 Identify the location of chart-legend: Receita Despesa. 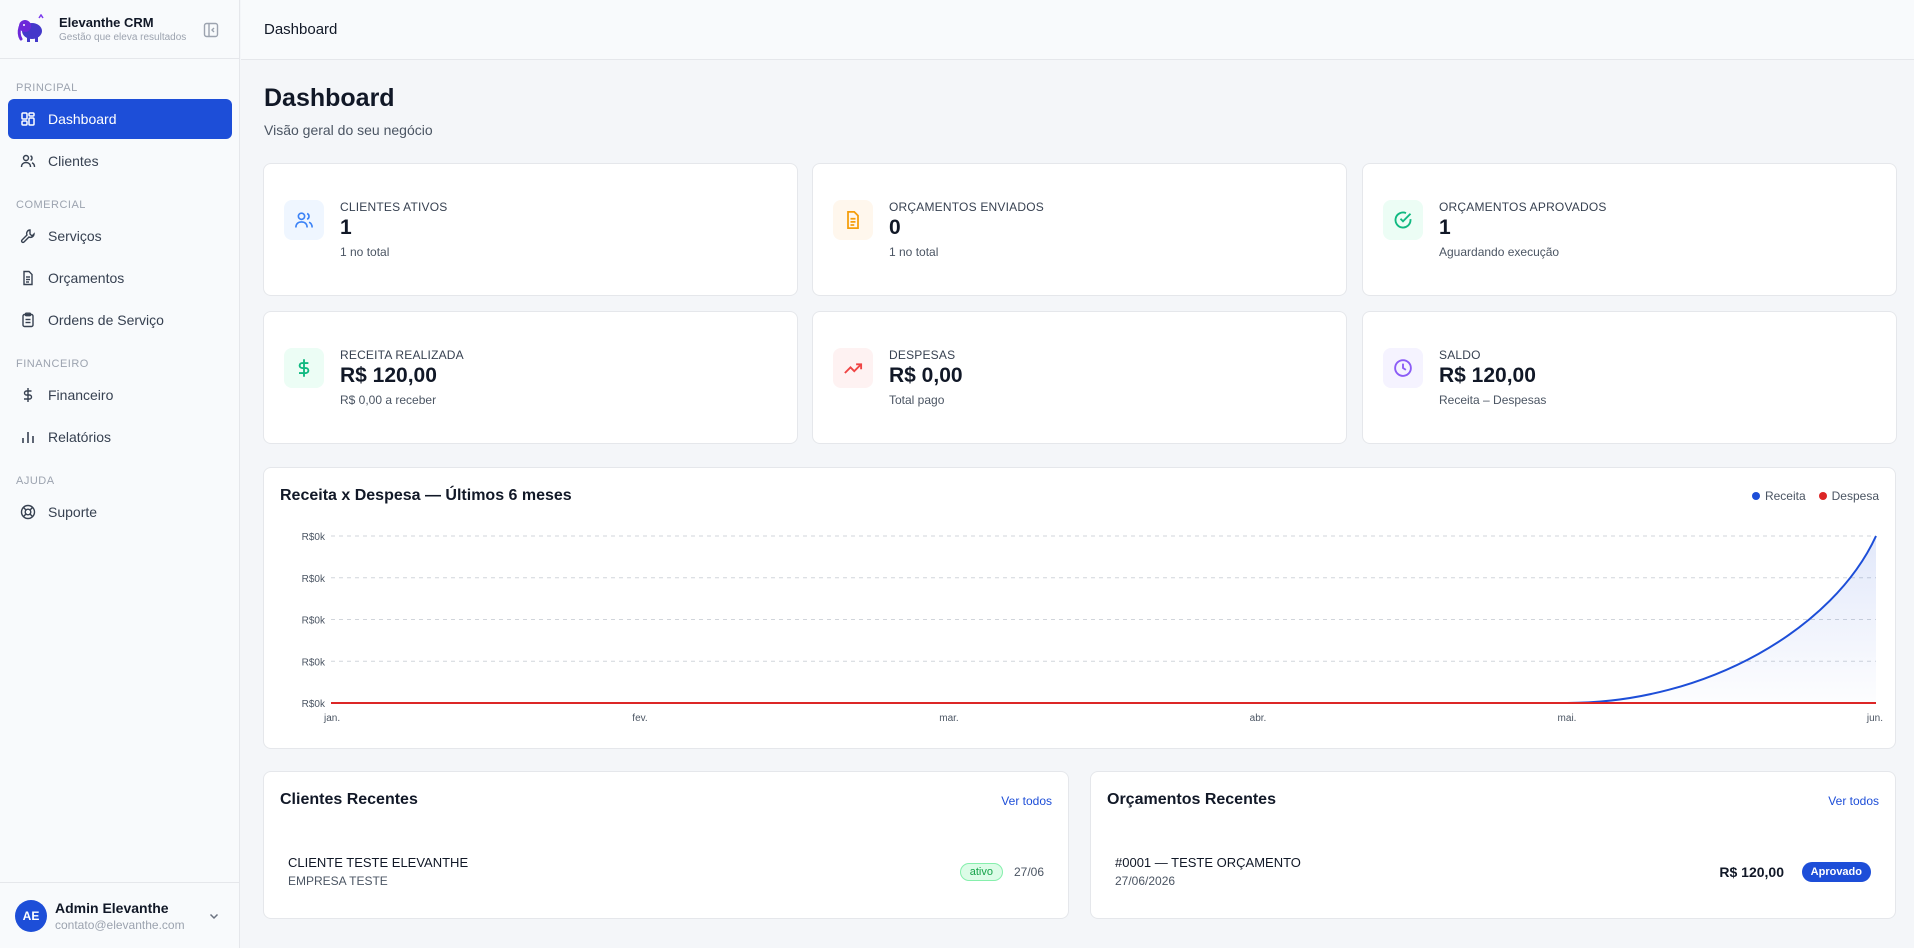
(1809, 496).